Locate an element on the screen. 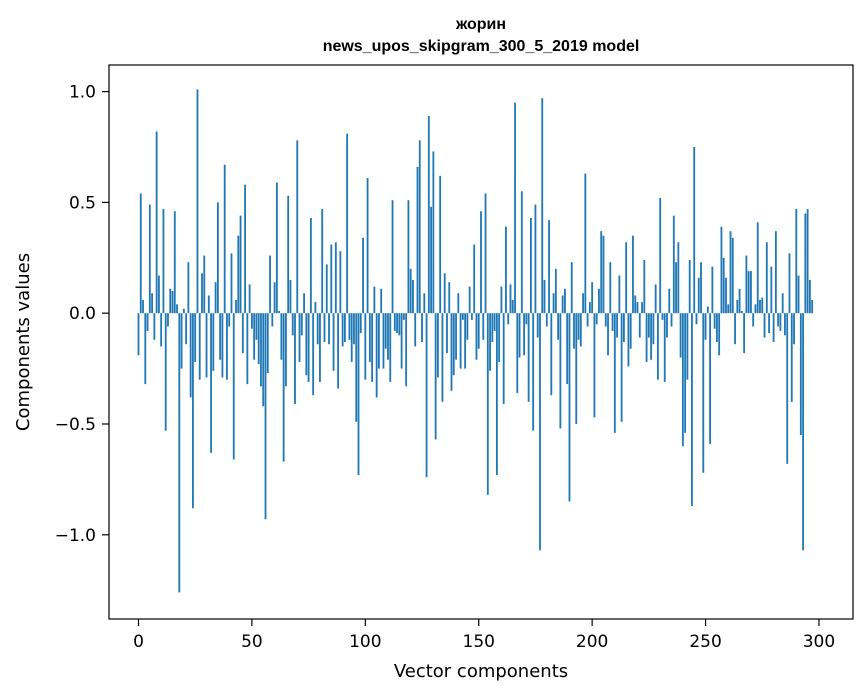 The image size is (867, 696). y-tick-label-0: 1.0 is located at coordinates (82, 93).